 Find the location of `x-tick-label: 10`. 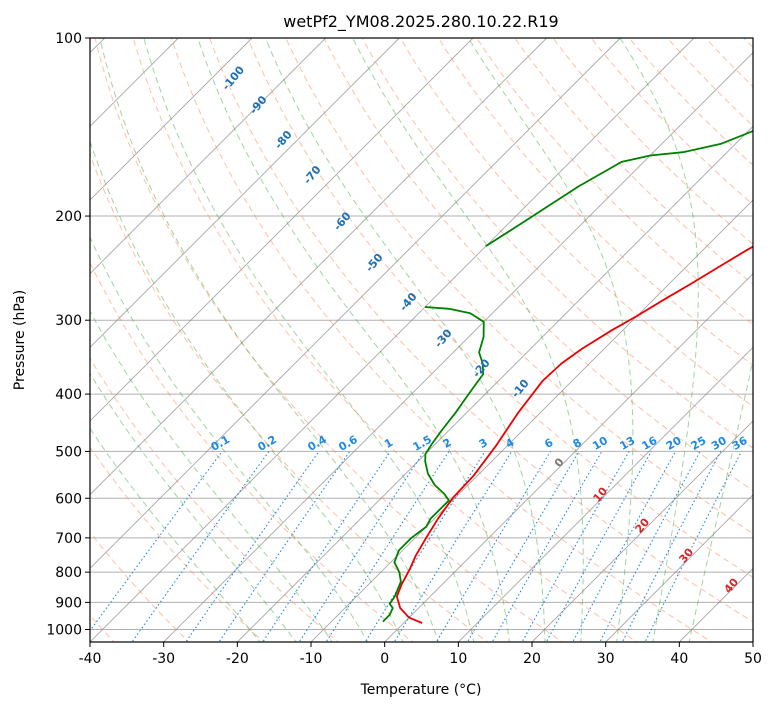

x-tick-label: 10 is located at coordinates (458, 659).